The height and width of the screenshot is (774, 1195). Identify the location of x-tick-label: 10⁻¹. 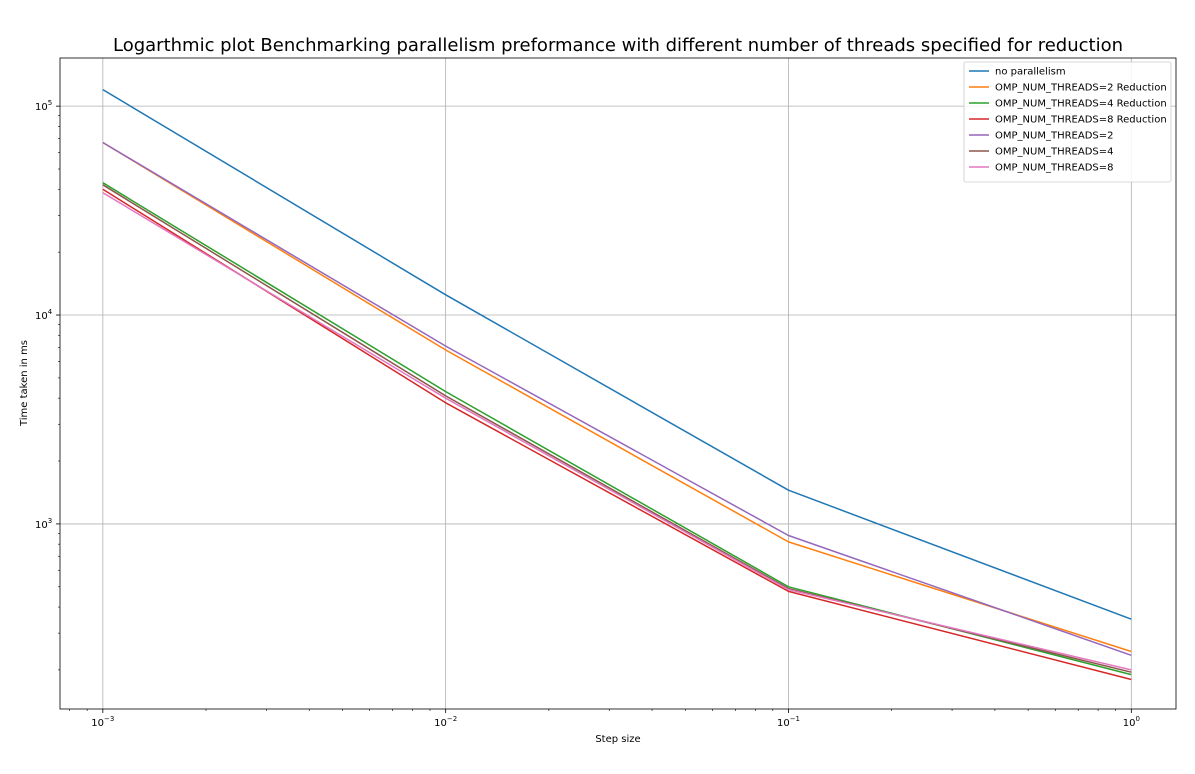
(788, 722).